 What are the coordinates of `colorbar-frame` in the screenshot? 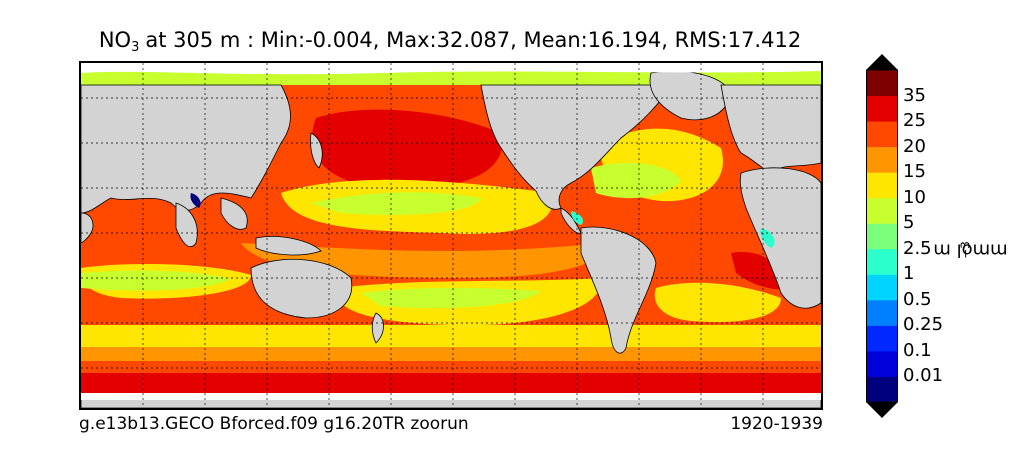 It's located at (882, 236).